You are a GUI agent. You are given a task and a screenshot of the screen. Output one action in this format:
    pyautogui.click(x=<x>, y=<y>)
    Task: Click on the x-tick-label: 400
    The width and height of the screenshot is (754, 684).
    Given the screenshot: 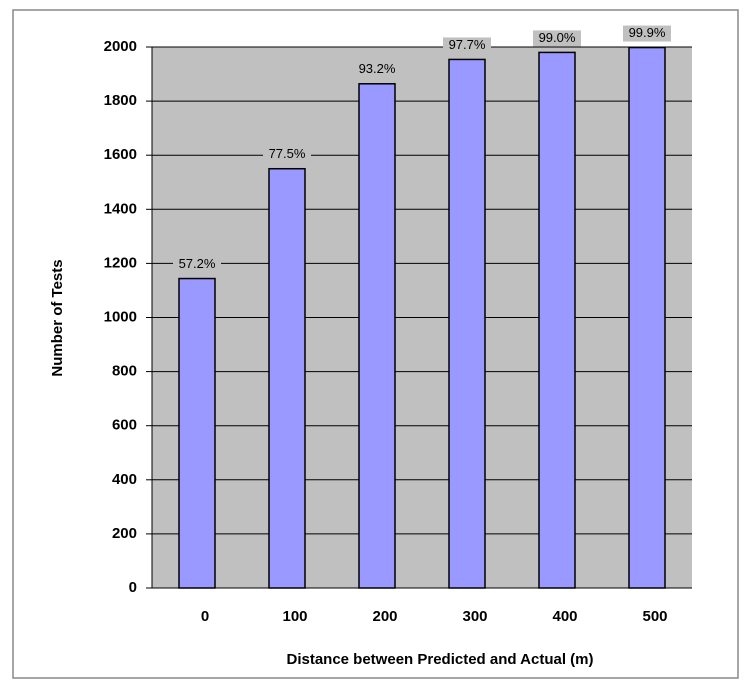 What is the action you would take?
    pyautogui.click(x=564, y=616)
    